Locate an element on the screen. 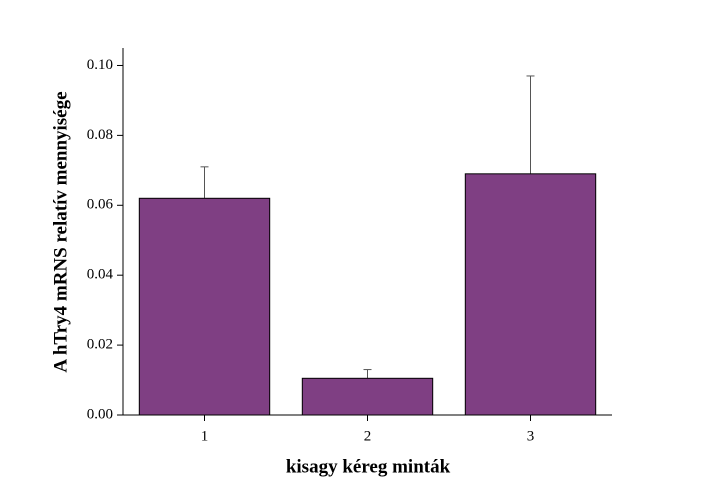 The width and height of the screenshot is (709, 494). x-tick-label: 2 is located at coordinates (368, 436).